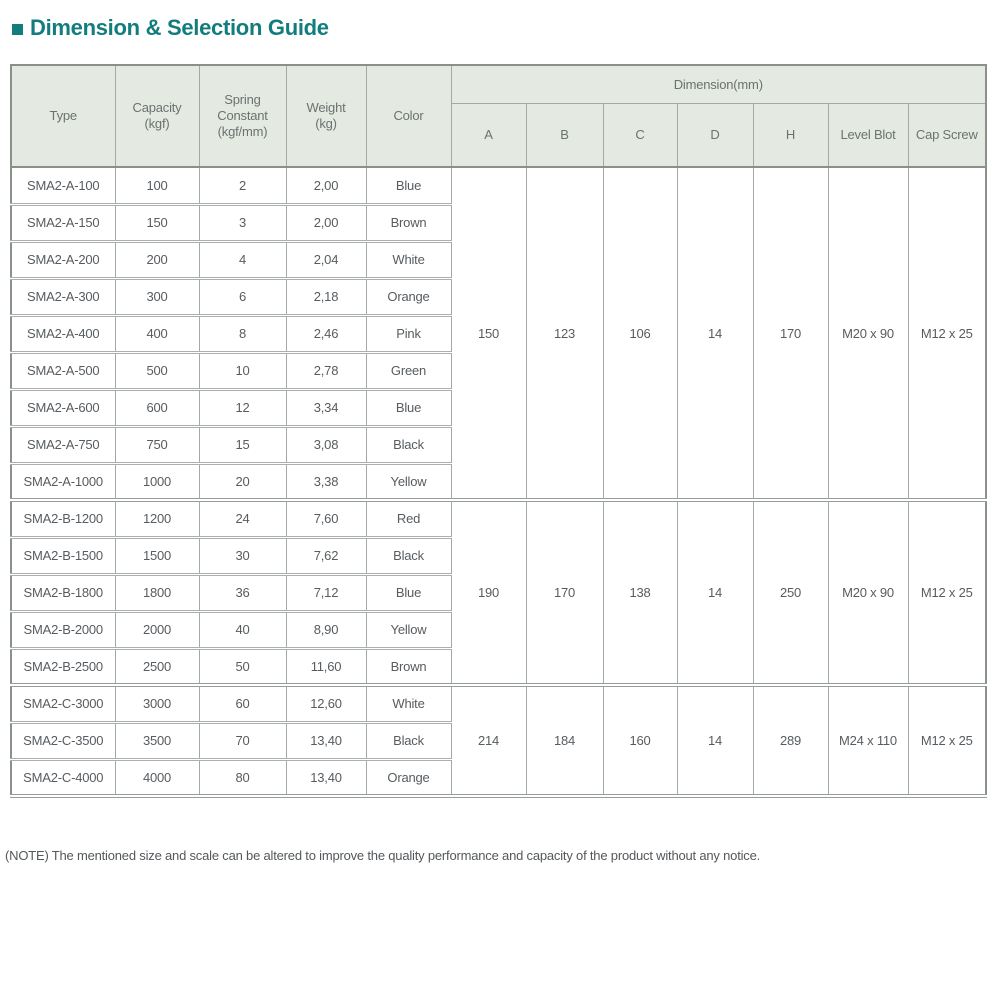  What do you see at coordinates (63, 519) in the screenshot?
I see `cell-type: SMA2-B-1200` at bounding box center [63, 519].